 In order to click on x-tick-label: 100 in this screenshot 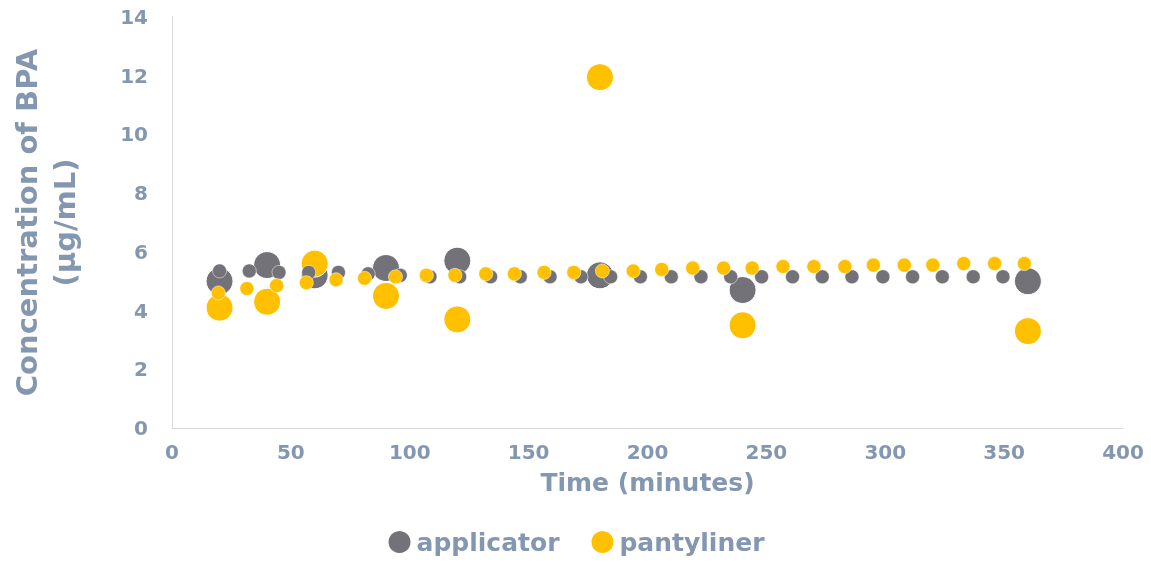, I will do `click(409, 452)`.